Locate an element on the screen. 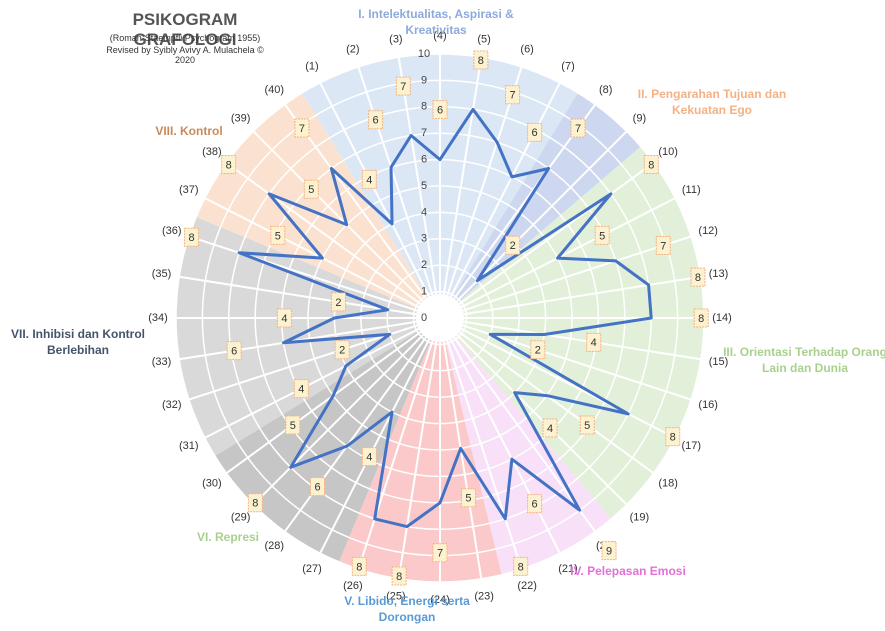 This screenshot has height=631, width=885. group-sector is located at coordinates (318, 205).